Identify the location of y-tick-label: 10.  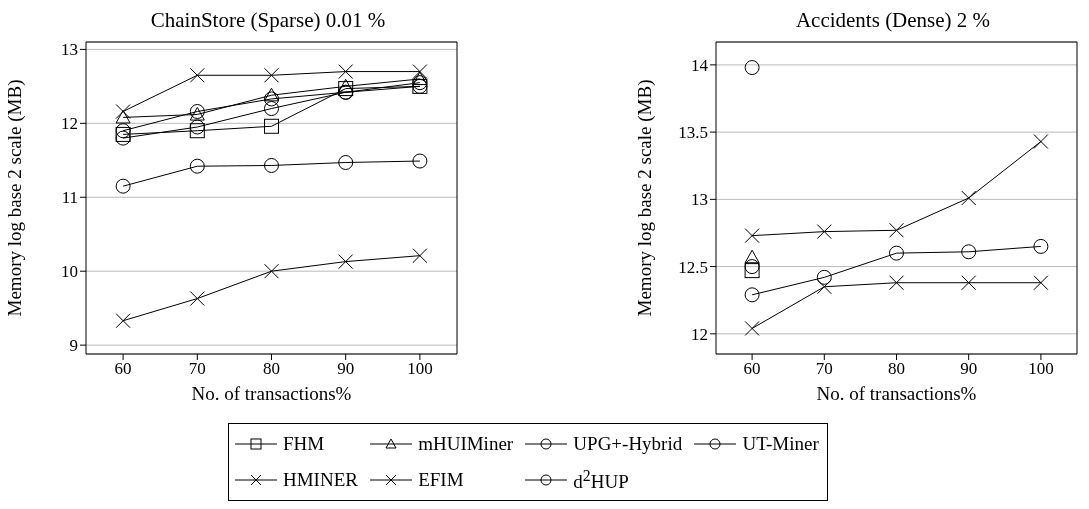
(69, 272).